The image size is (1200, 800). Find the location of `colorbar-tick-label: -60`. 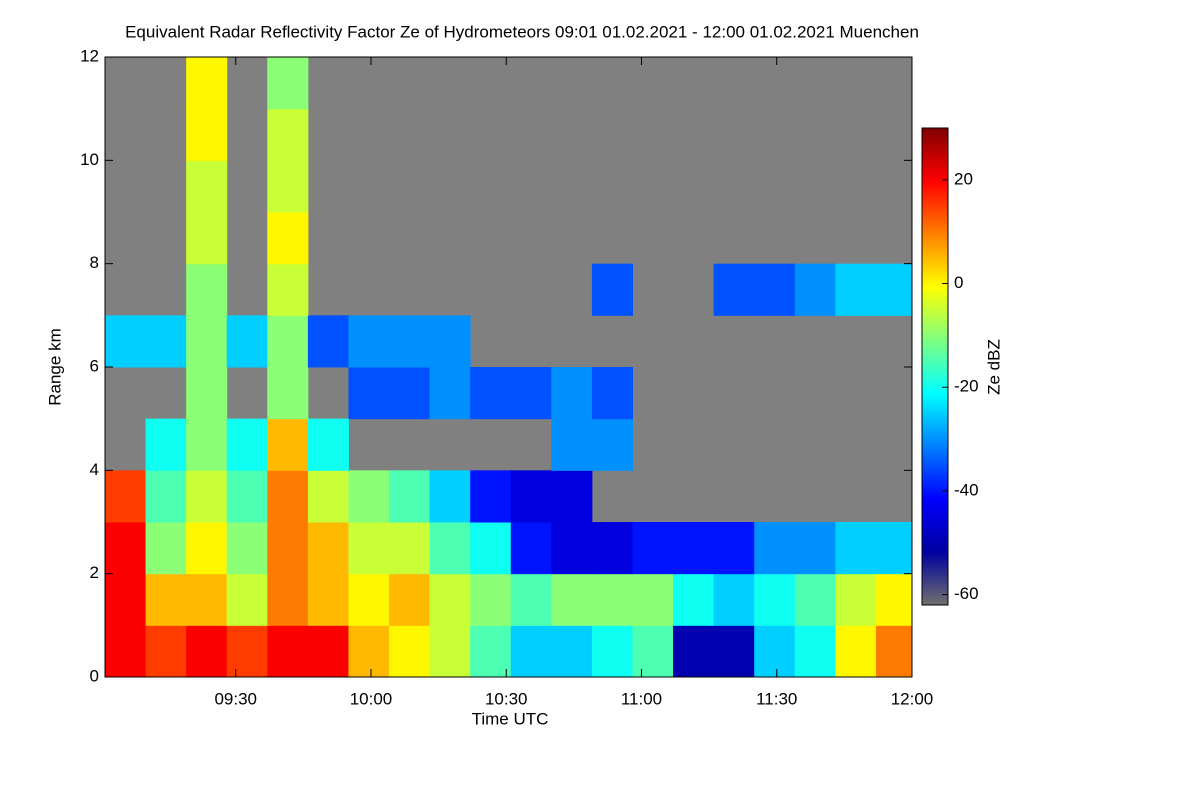

colorbar-tick-label: -60 is located at coordinates (966, 593).